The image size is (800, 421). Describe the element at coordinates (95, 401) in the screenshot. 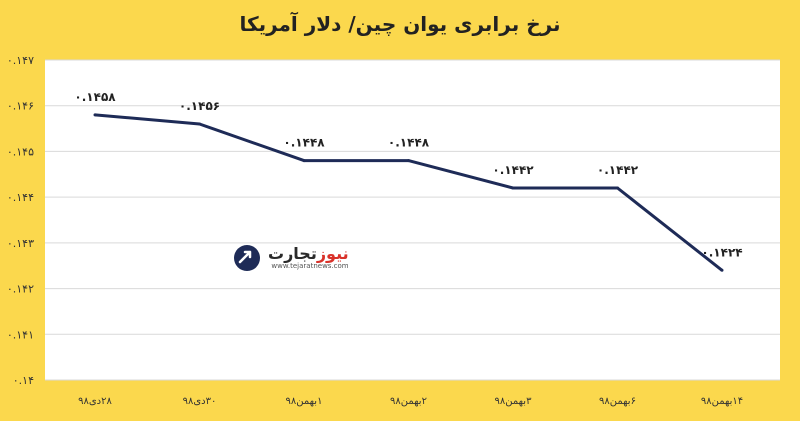

I see `x-tick-label: ۲۸دی۹۸` at that location.